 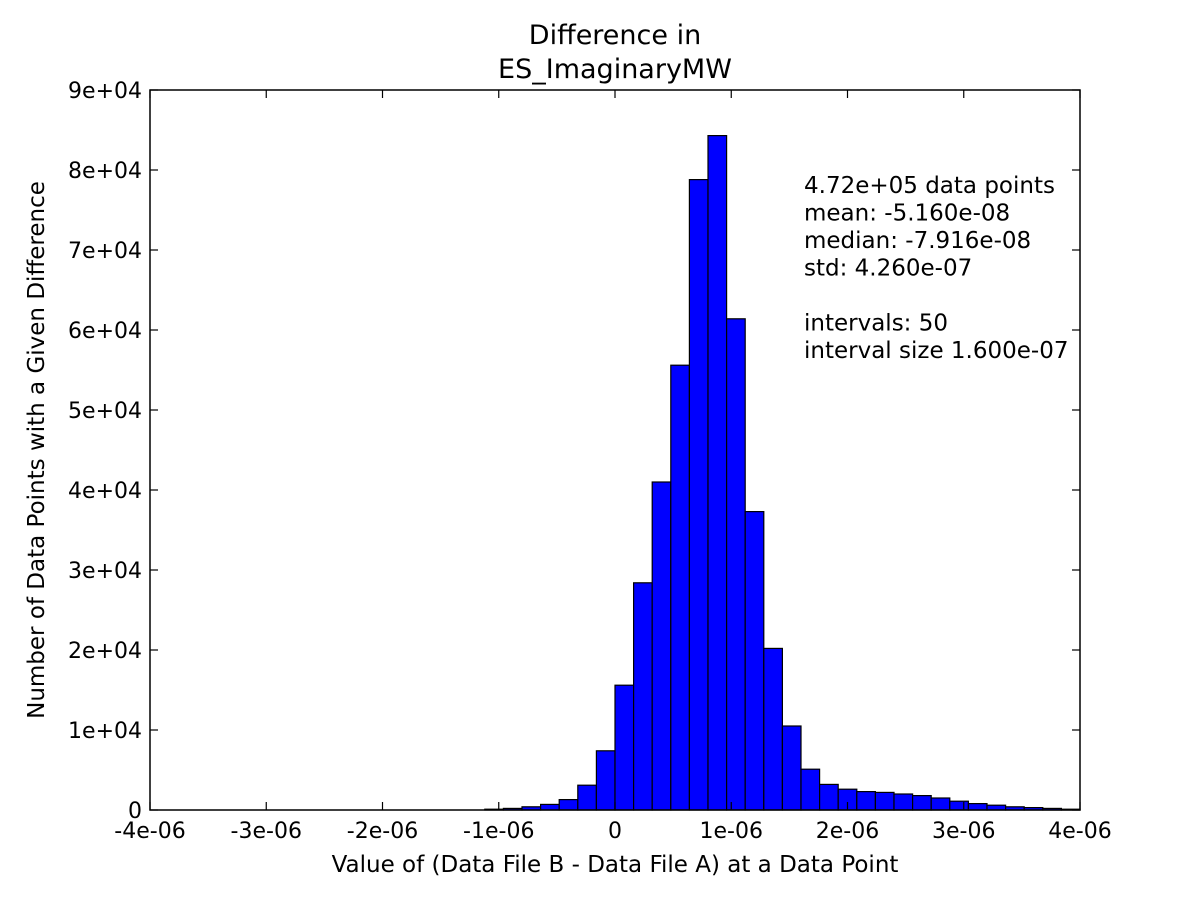 What do you see at coordinates (1079, 831) in the screenshot?
I see `x-tick-label: 4e-06` at bounding box center [1079, 831].